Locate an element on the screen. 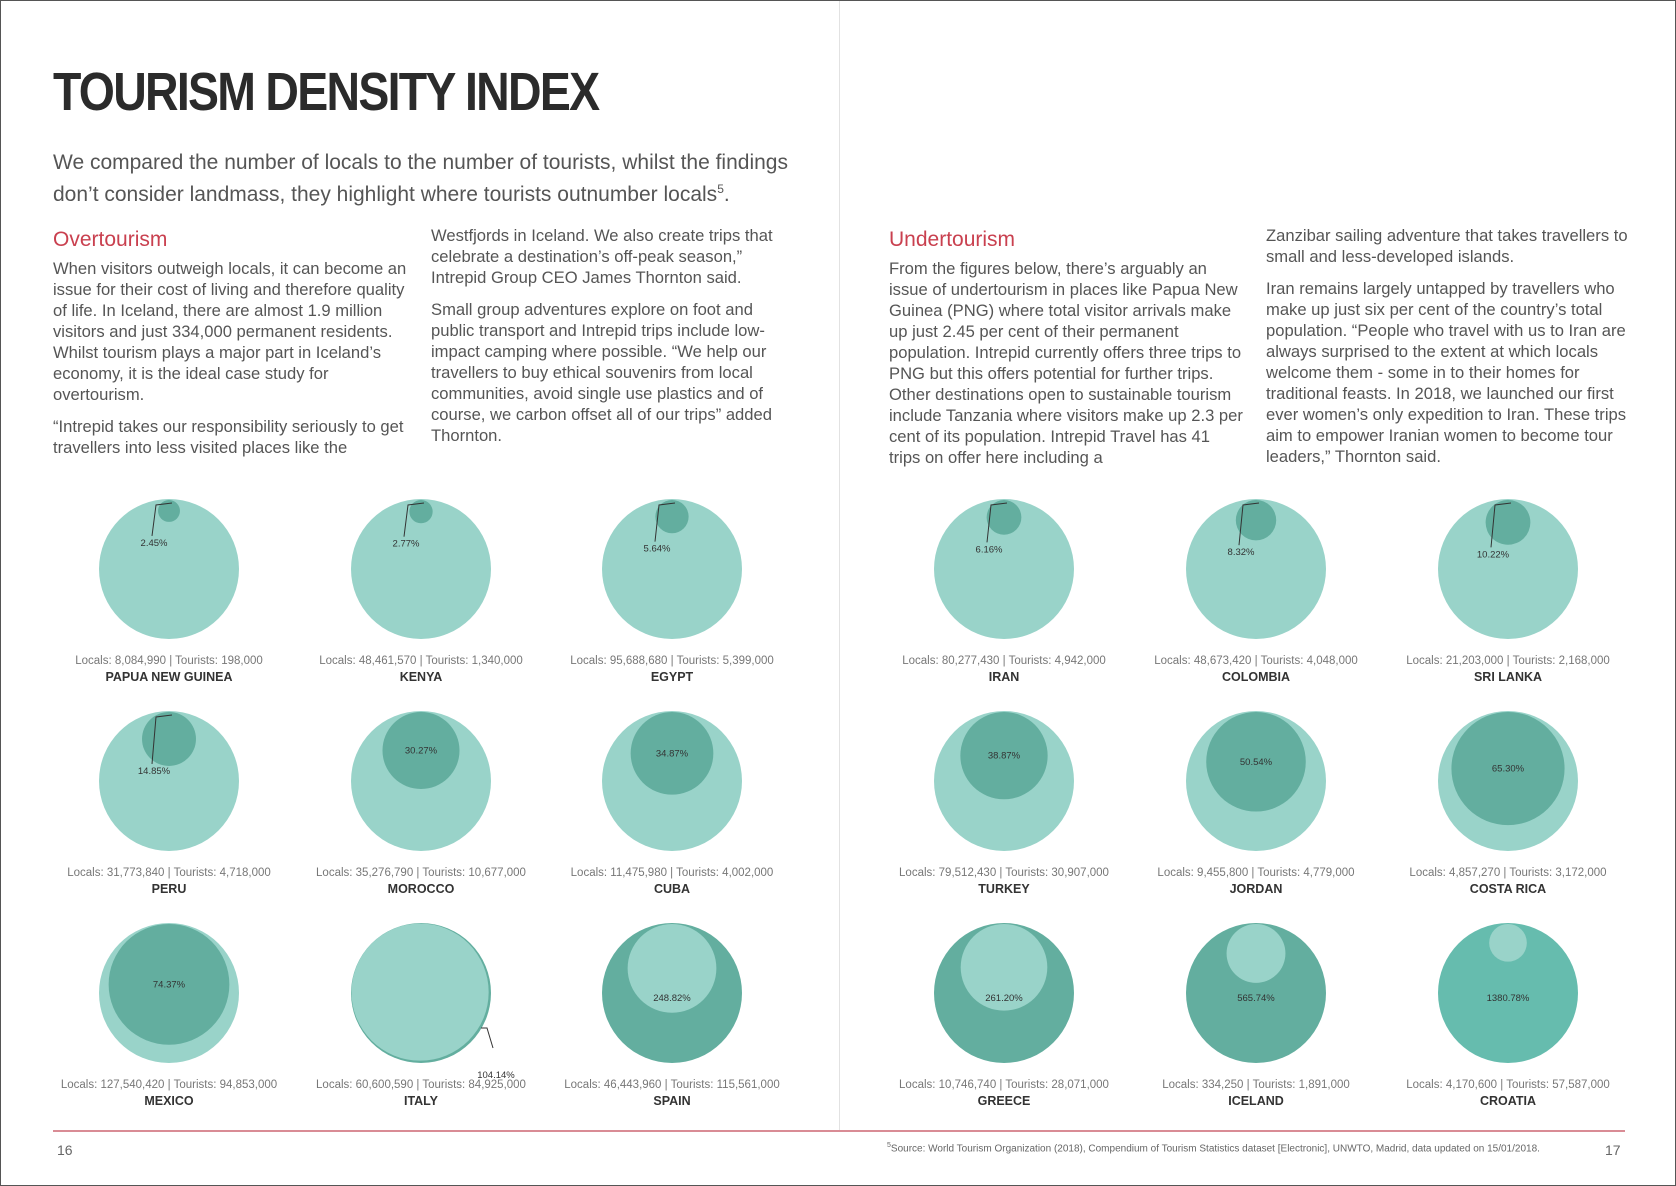 The width and height of the screenshot is (1676, 1186). bubble-country-greece: GREECE is located at coordinates (1004, 1101).